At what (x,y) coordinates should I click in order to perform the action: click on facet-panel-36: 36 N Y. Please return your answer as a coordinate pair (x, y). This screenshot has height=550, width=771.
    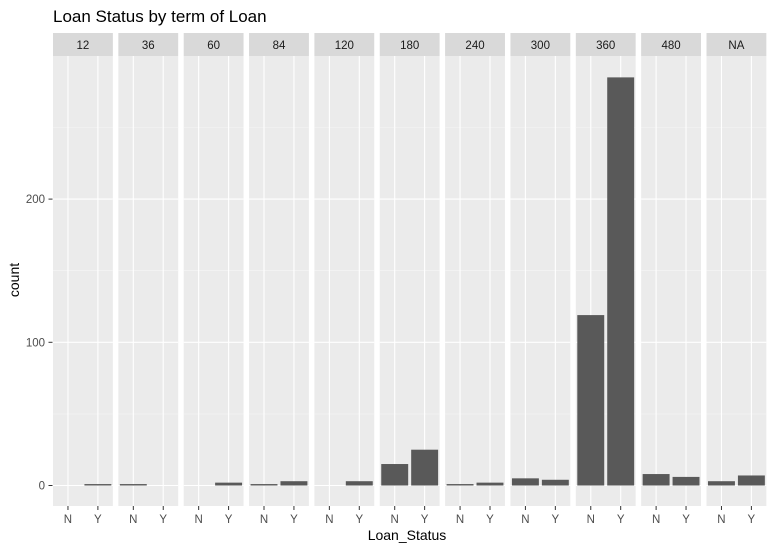
    Looking at the image, I should click on (148, 279).